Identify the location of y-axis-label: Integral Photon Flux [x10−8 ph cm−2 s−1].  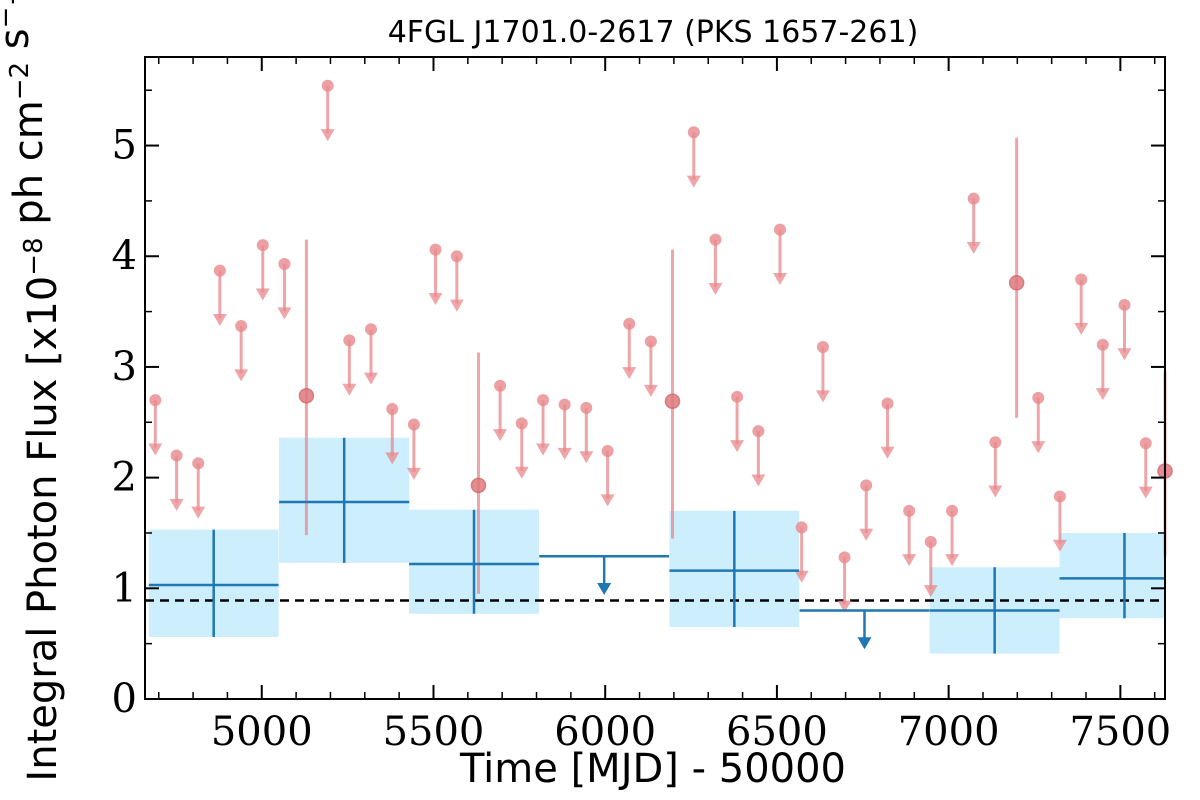
(33, 391).